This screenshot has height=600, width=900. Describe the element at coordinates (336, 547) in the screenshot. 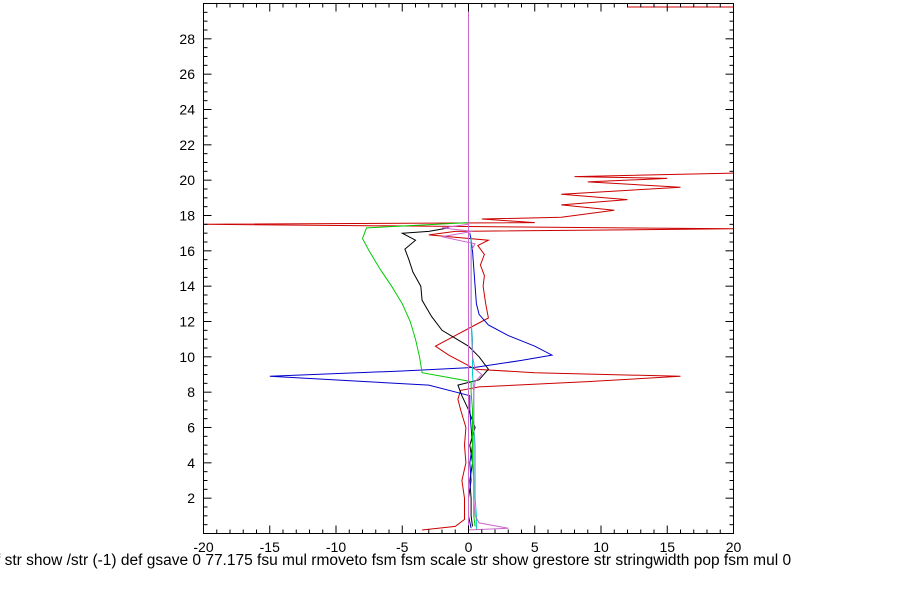

I see `x-tick-label: -10` at that location.